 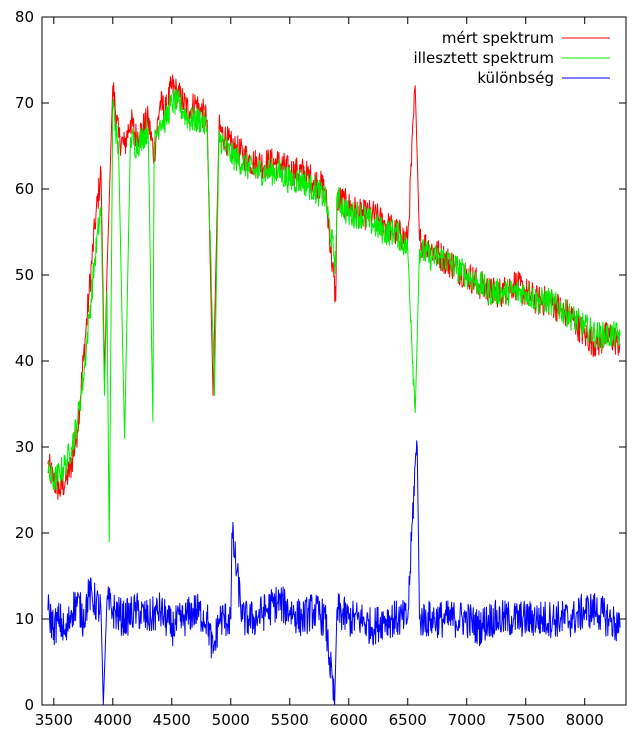 What do you see at coordinates (526, 720) in the screenshot?
I see `x-tick-label: 7500` at bounding box center [526, 720].